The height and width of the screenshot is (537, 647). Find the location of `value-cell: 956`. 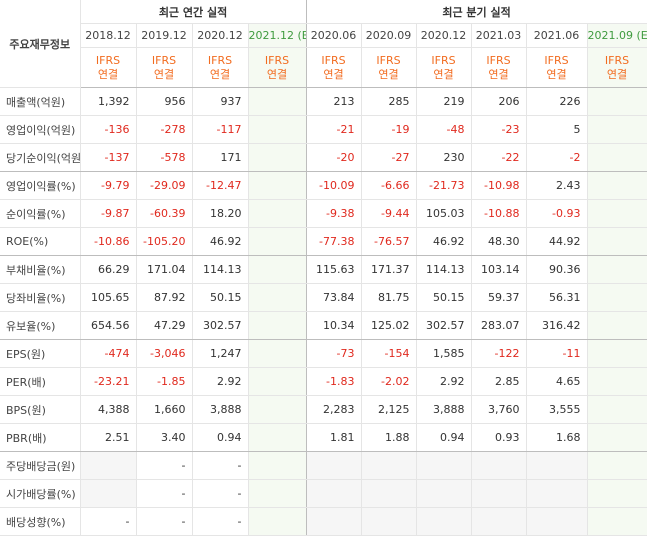

value-cell: 956 is located at coordinates (164, 101).